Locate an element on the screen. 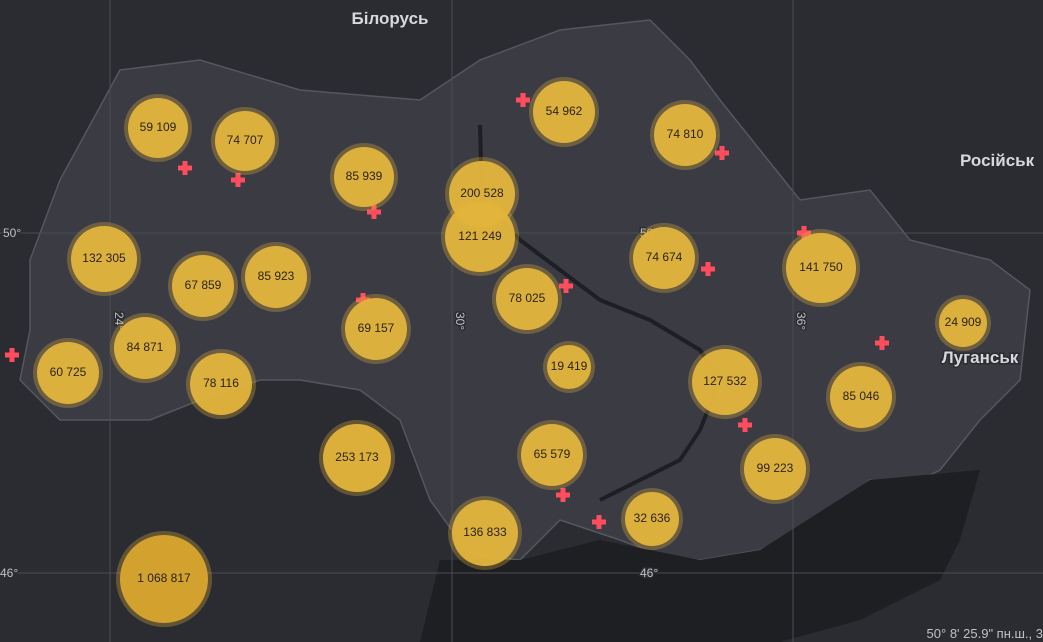 The width and height of the screenshot is (1043, 642). cluster: 74 707 is located at coordinates (245, 141).